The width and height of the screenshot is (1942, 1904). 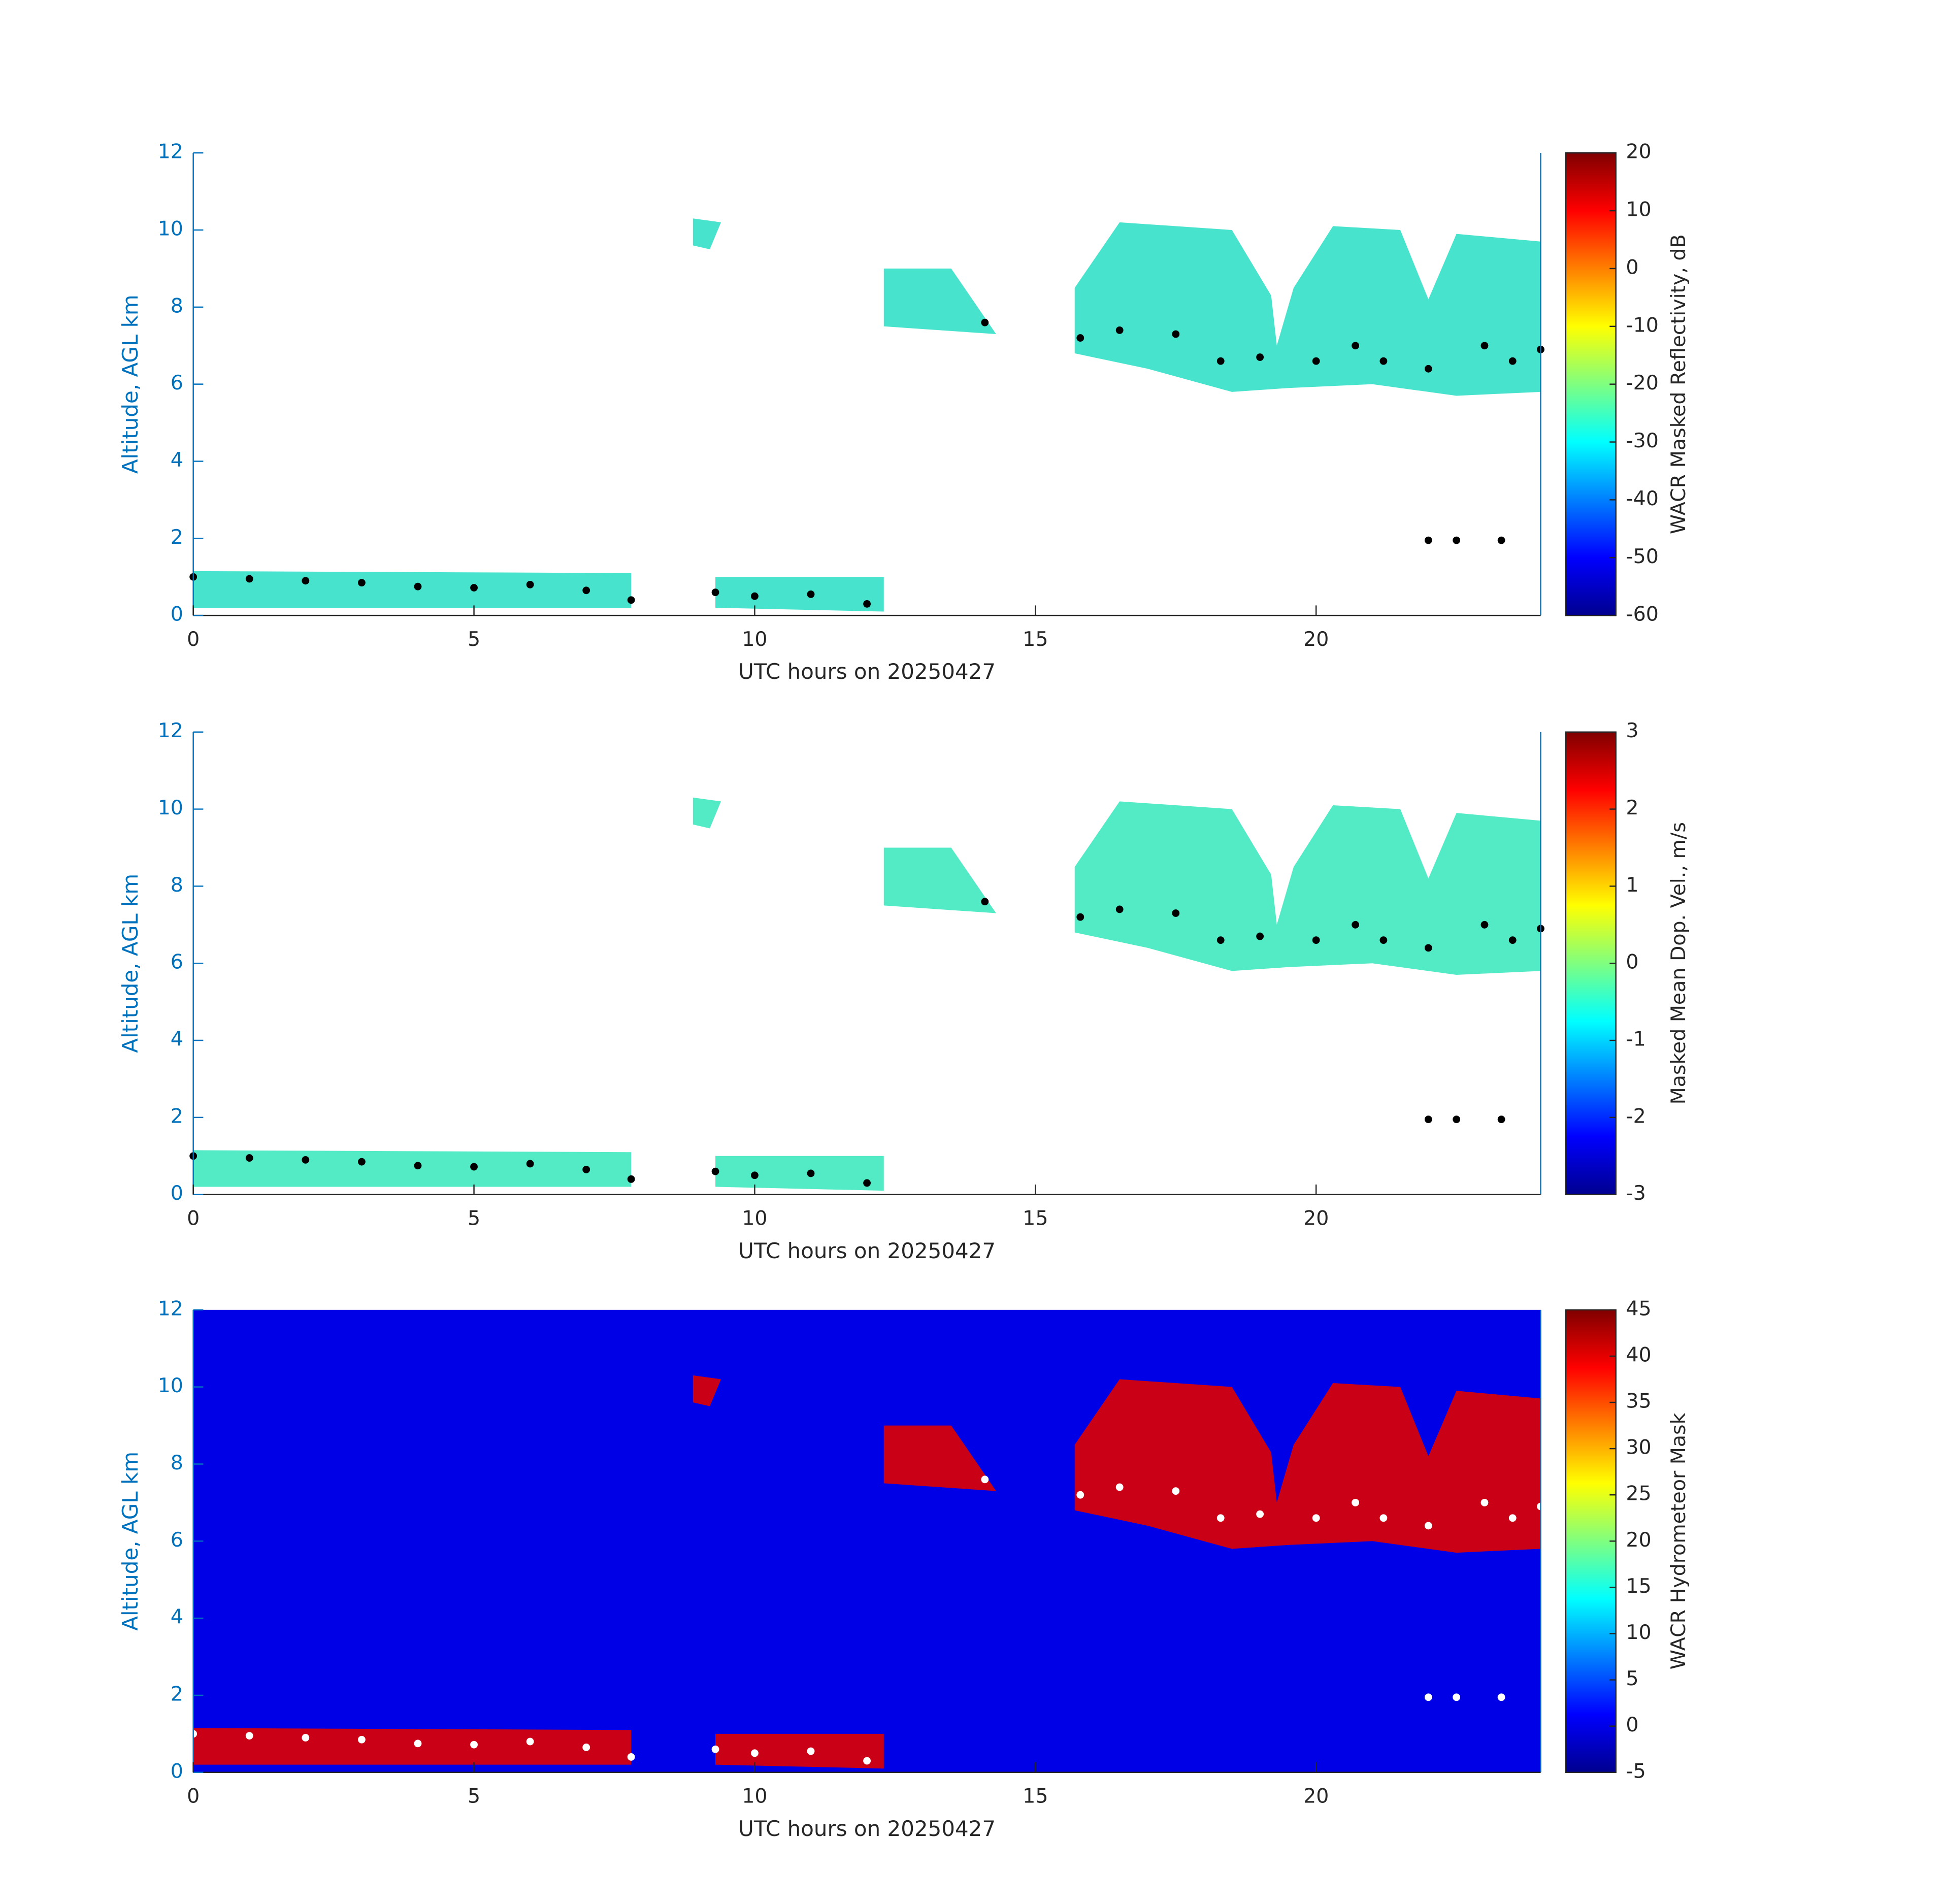 What do you see at coordinates (1678, 384) in the screenshot?
I see `colorbar-label: WACR Masked Reflectivity, dB` at bounding box center [1678, 384].